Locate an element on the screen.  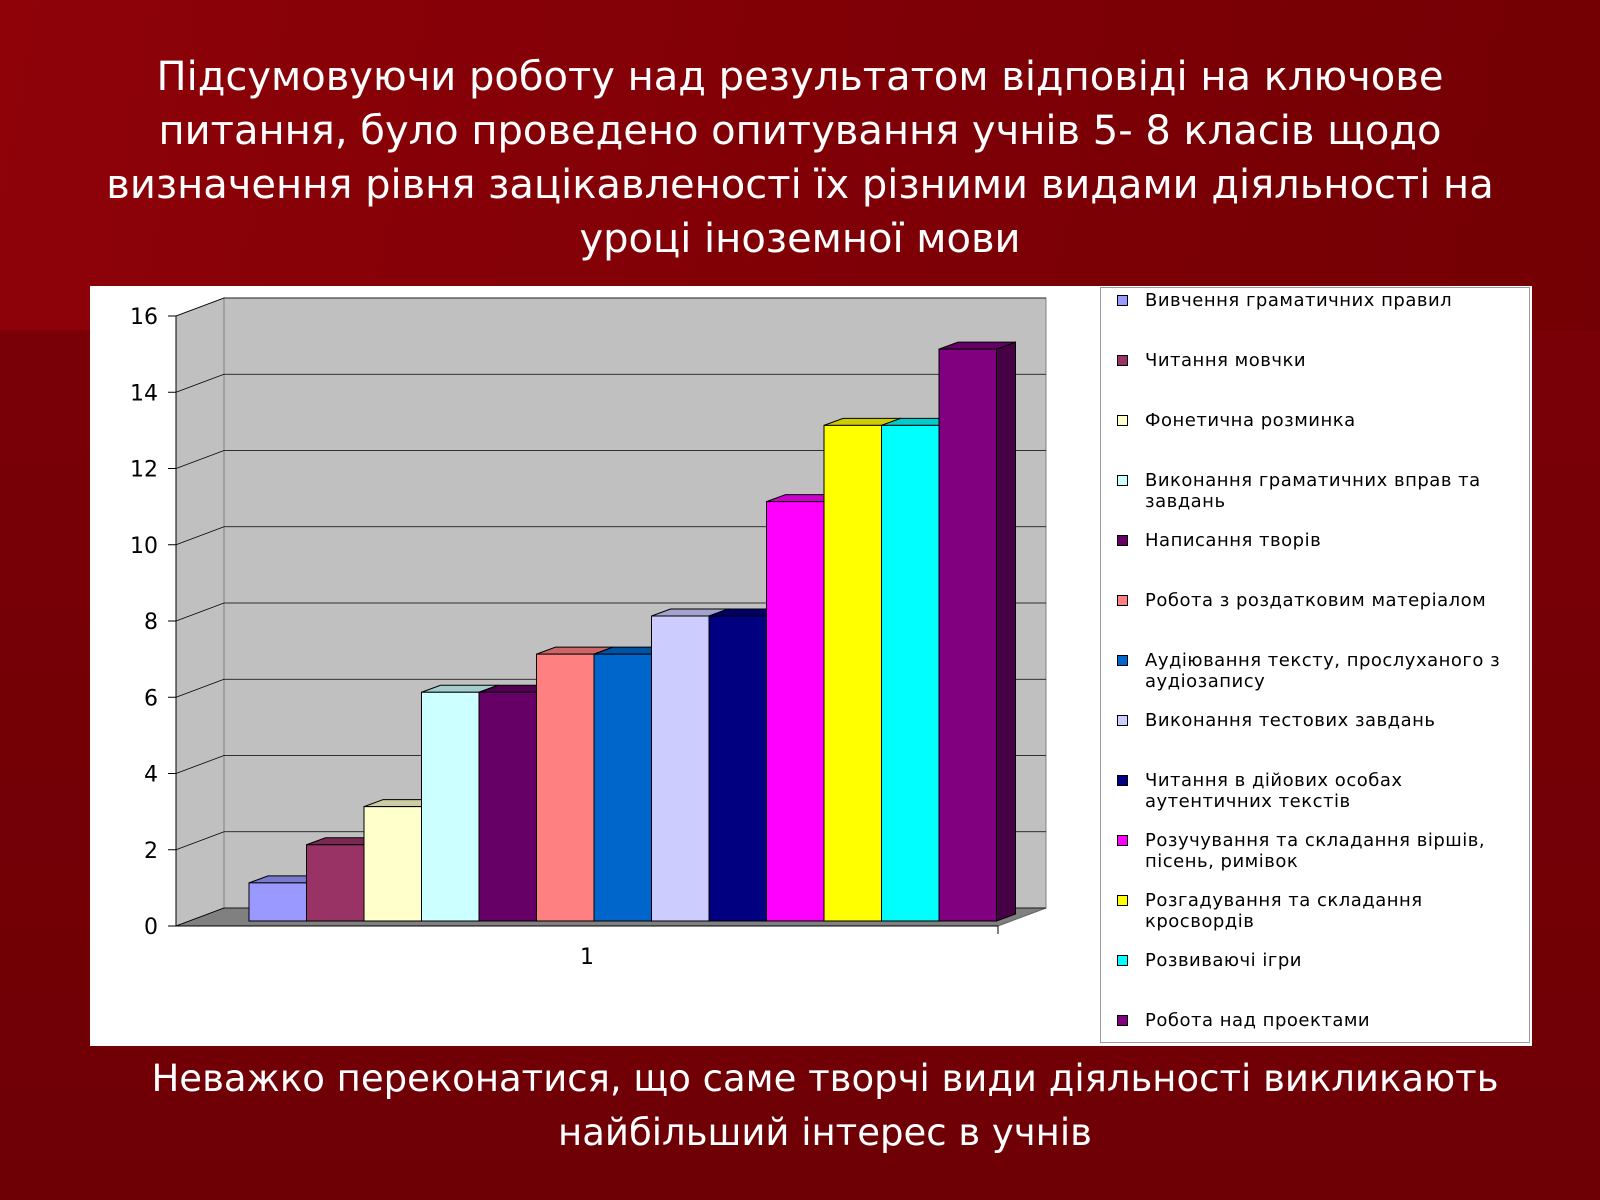
y-tick-label: 10 is located at coordinates (144, 546).